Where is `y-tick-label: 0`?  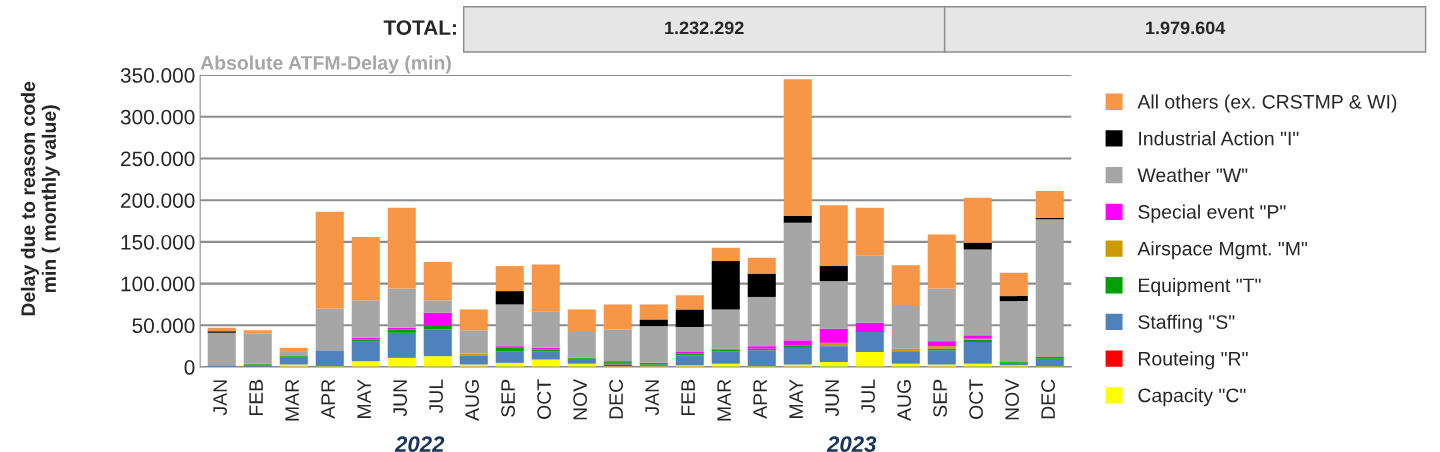 y-tick-label: 0 is located at coordinates (189, 367).